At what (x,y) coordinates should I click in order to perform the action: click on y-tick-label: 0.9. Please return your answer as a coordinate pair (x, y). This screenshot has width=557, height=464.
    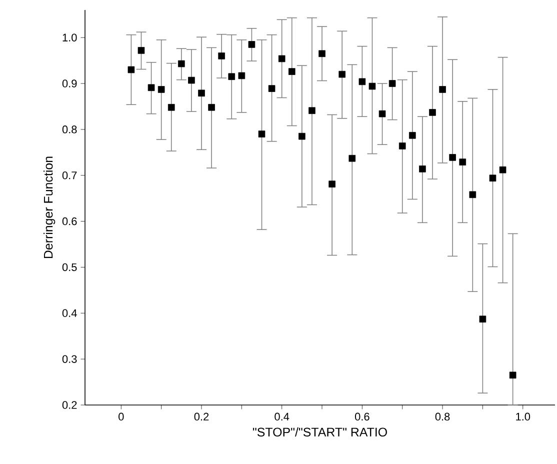
    Looking at the image, I should click on (69, 84).